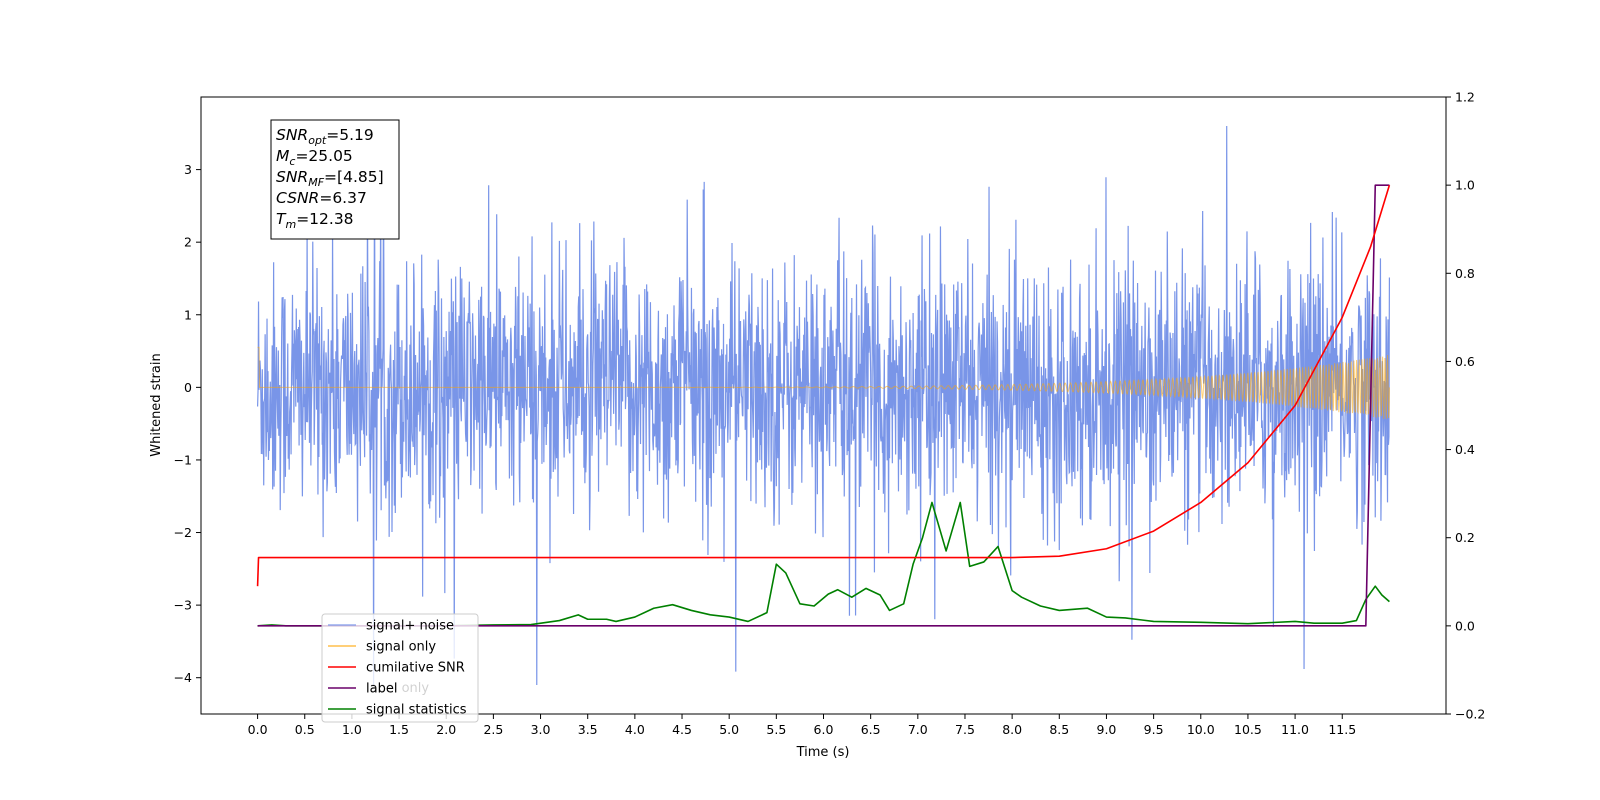 The width and height of the screenshot is (1600, 800). What do you see at coordinates (1012, 729) in the screenshot?
I see `x-tick-label: 8.0` at bounding box center [1012, 729].